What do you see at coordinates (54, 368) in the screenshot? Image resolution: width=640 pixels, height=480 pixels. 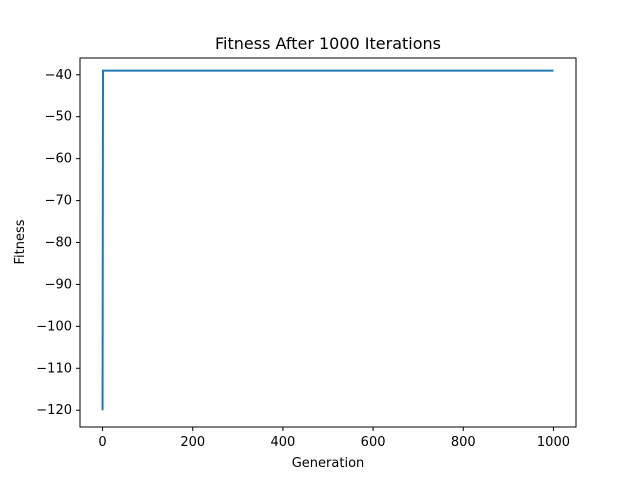 I see `y-tick-label: −110` at bounding box center [54, 368].